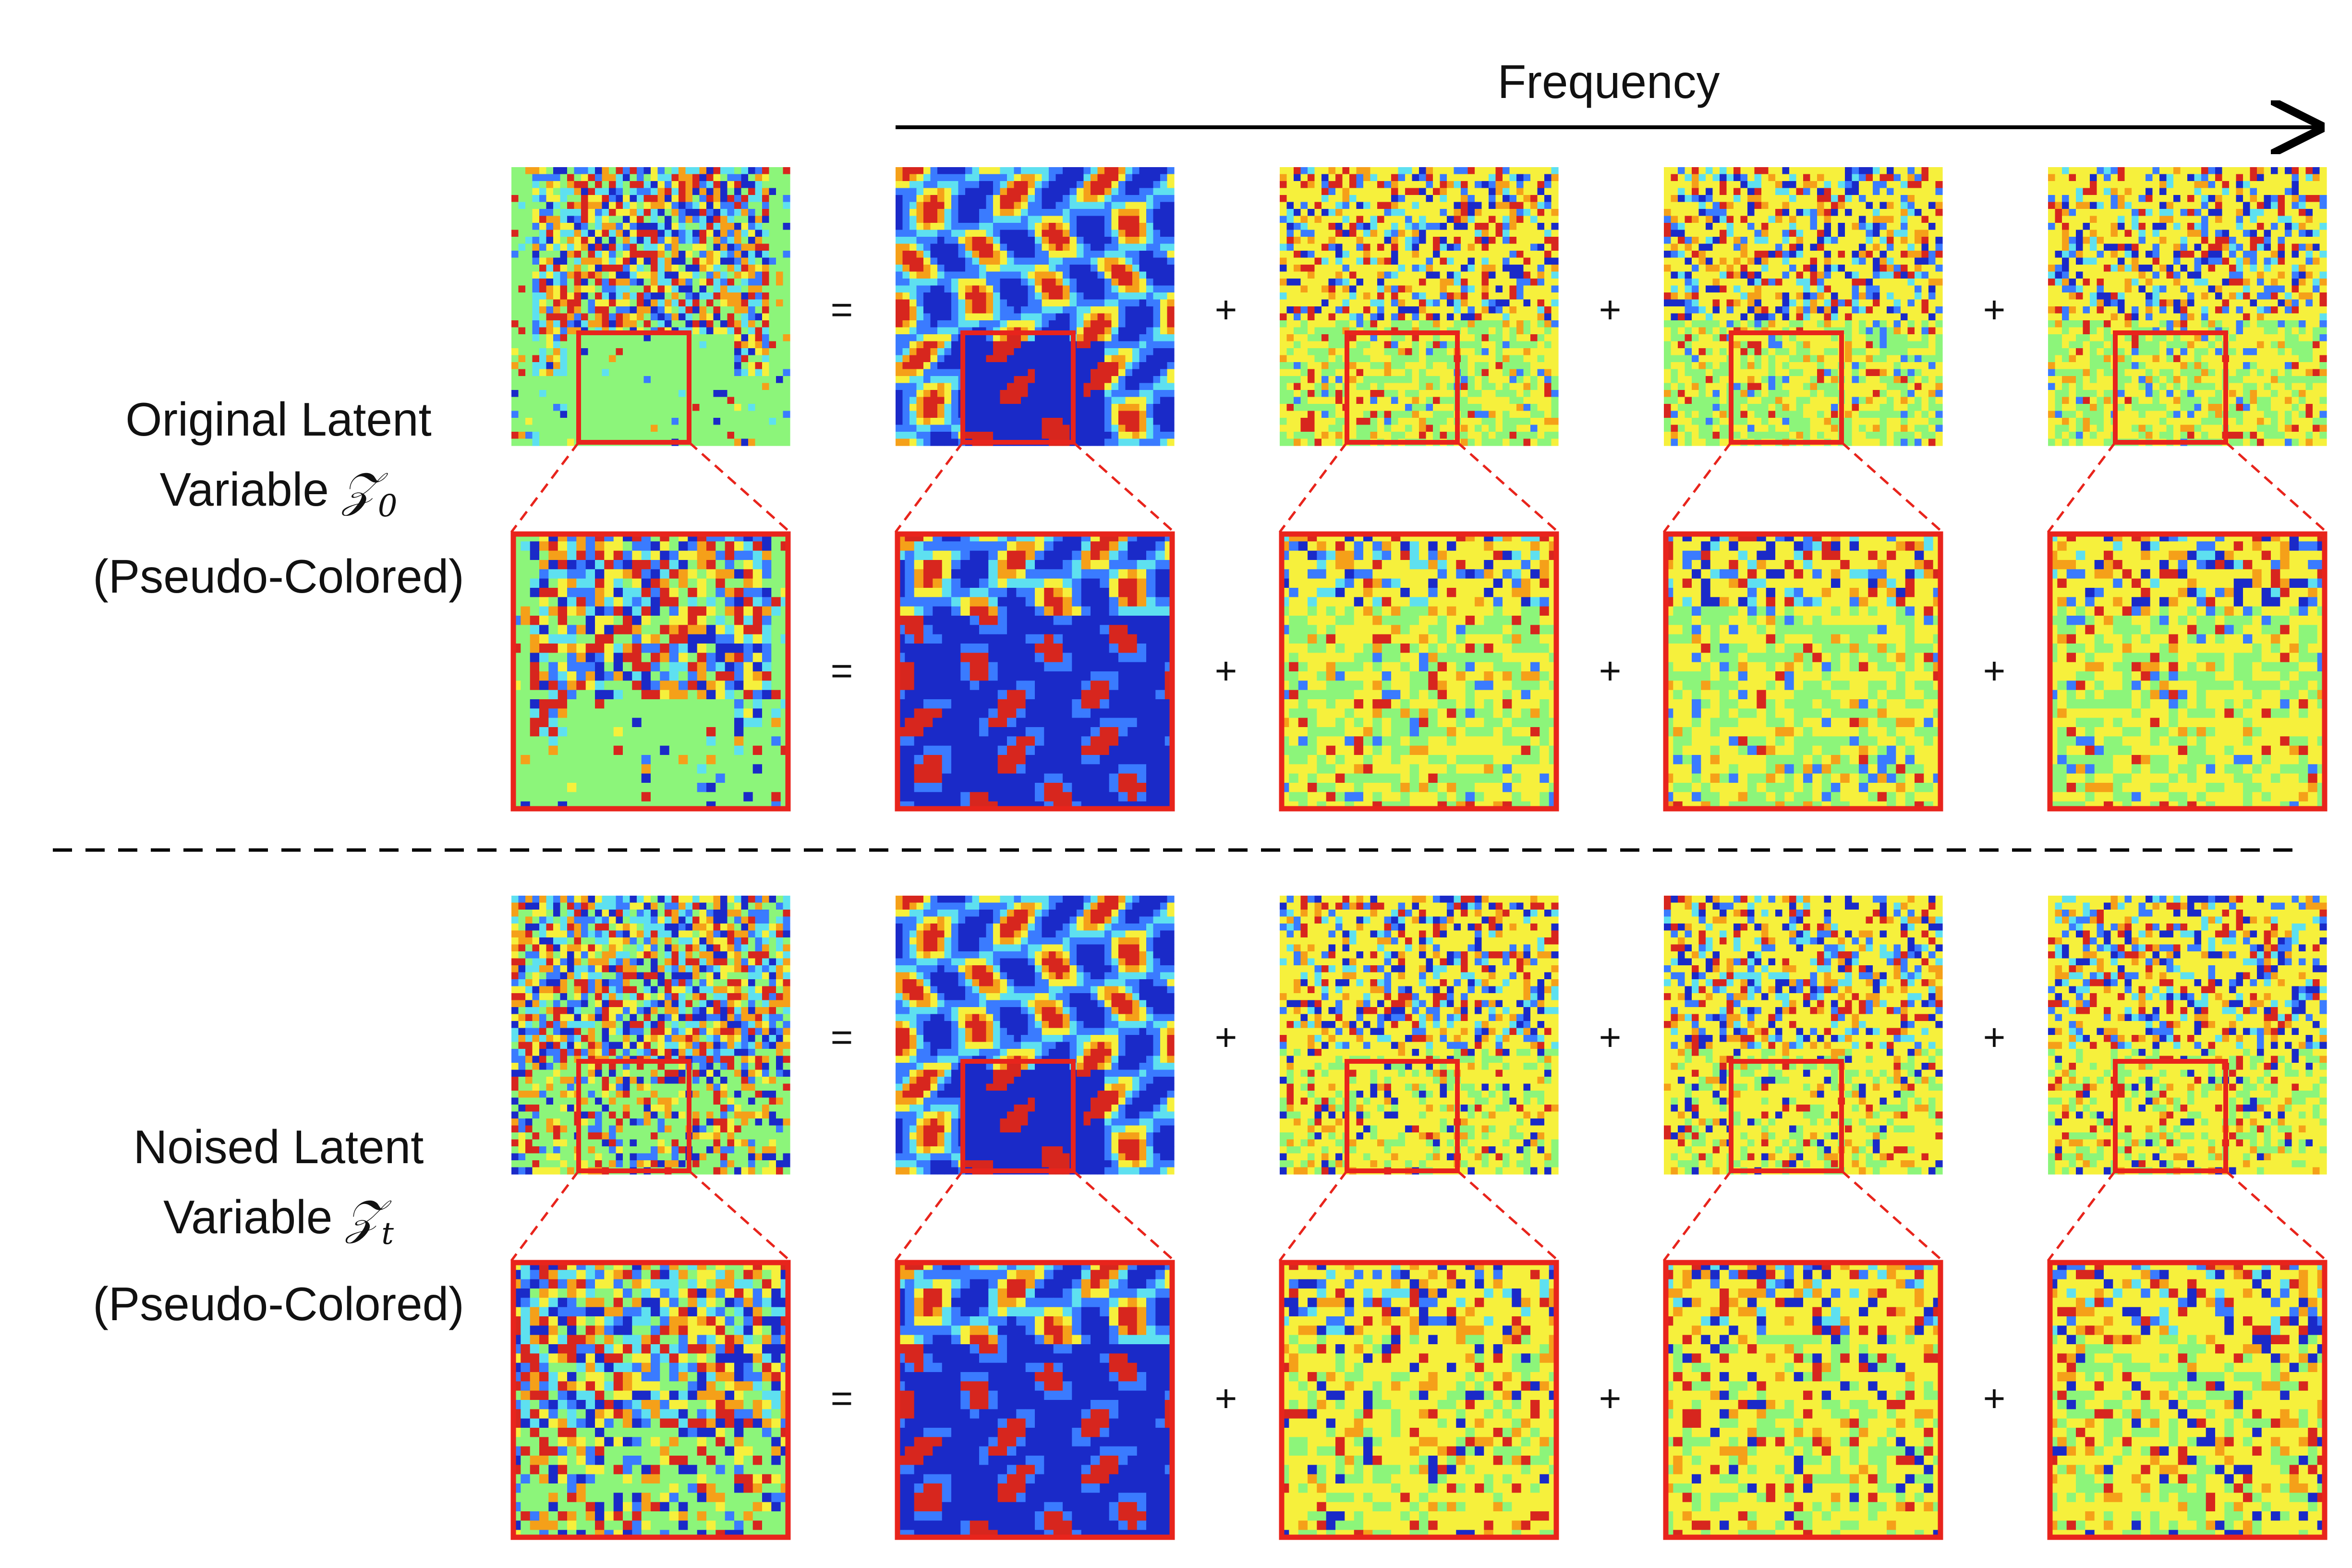 This screenshot has height=1568, width=2352. What do you see at coordinates (1035, 671) in the screenshot?
I see `zoomed-panel-original-low-frequency` at bounding box center [1035, 671].